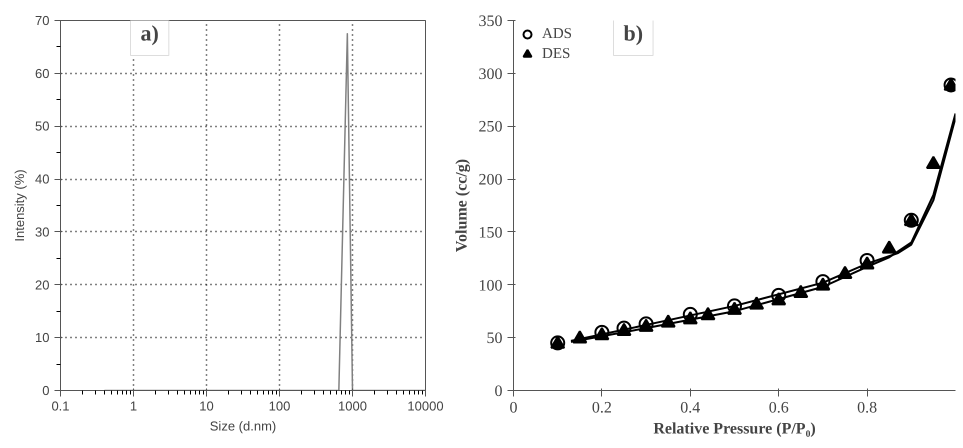  I want to click on legend-label: ADS, so click(557, 34).